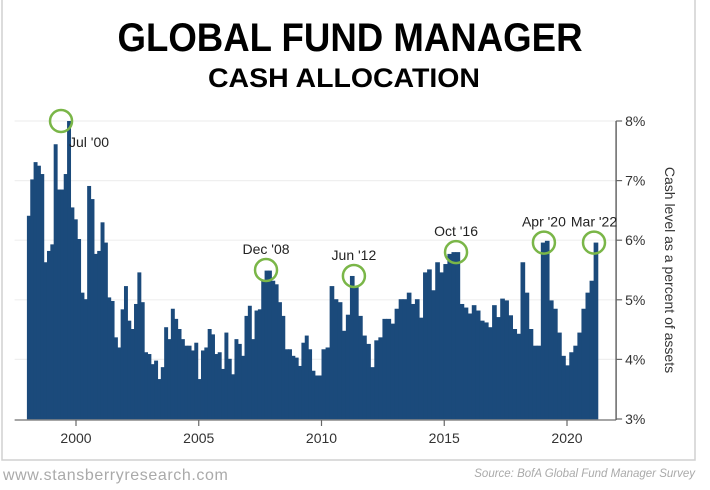  Describe the element at coordinates (566, 438) in the screenshot. I see `x-tick-label: 2020` at that location.